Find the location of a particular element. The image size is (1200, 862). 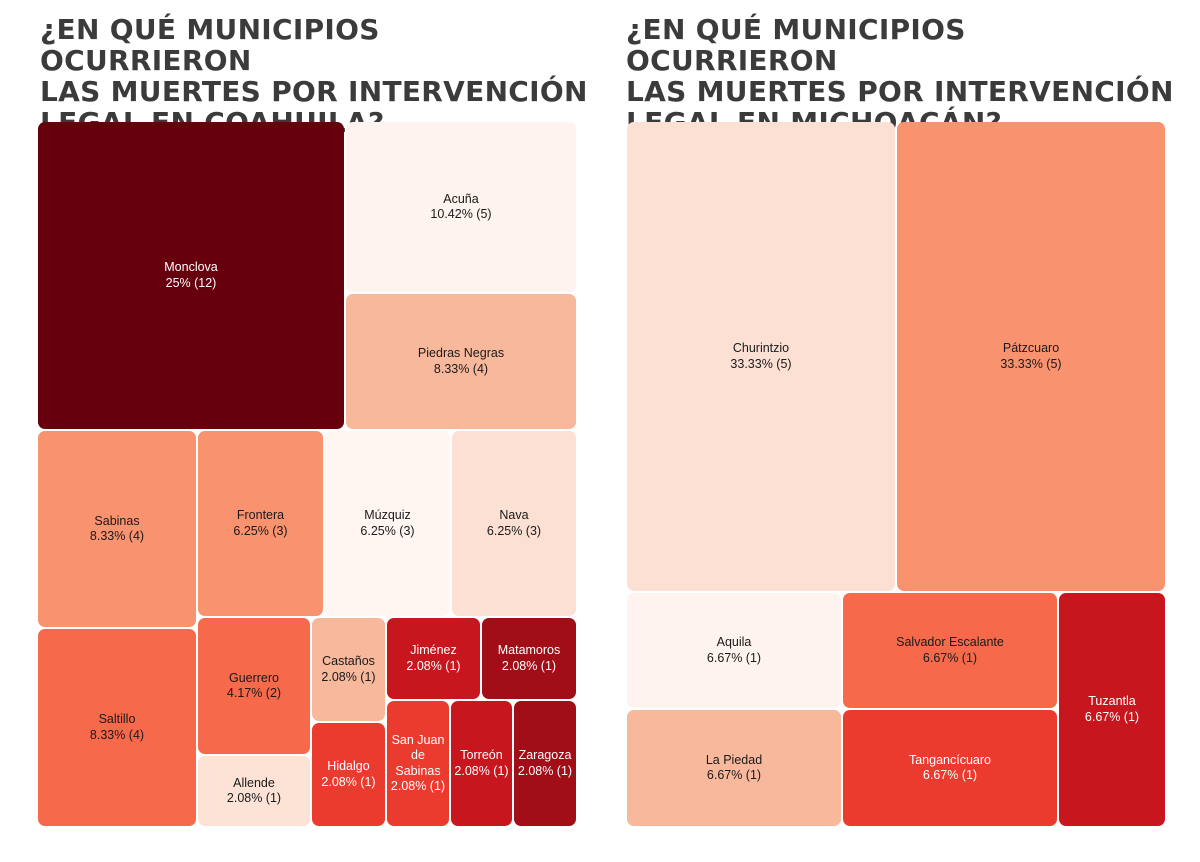

treemap-tile-saltillo: Saltillo 8.33% (4) is located at coordinates (117, 727).